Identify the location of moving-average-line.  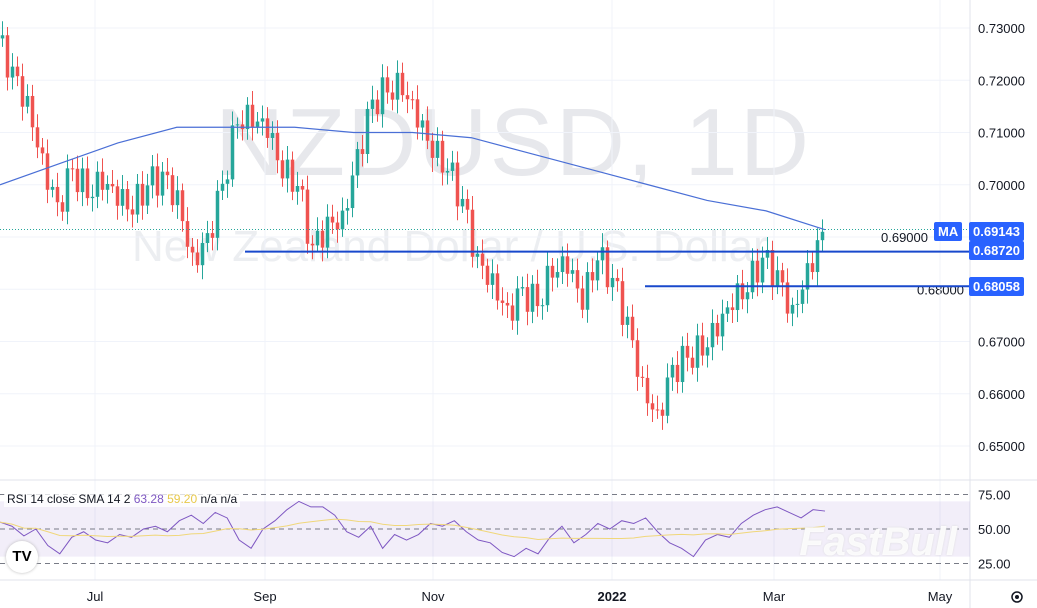
(413, 178).